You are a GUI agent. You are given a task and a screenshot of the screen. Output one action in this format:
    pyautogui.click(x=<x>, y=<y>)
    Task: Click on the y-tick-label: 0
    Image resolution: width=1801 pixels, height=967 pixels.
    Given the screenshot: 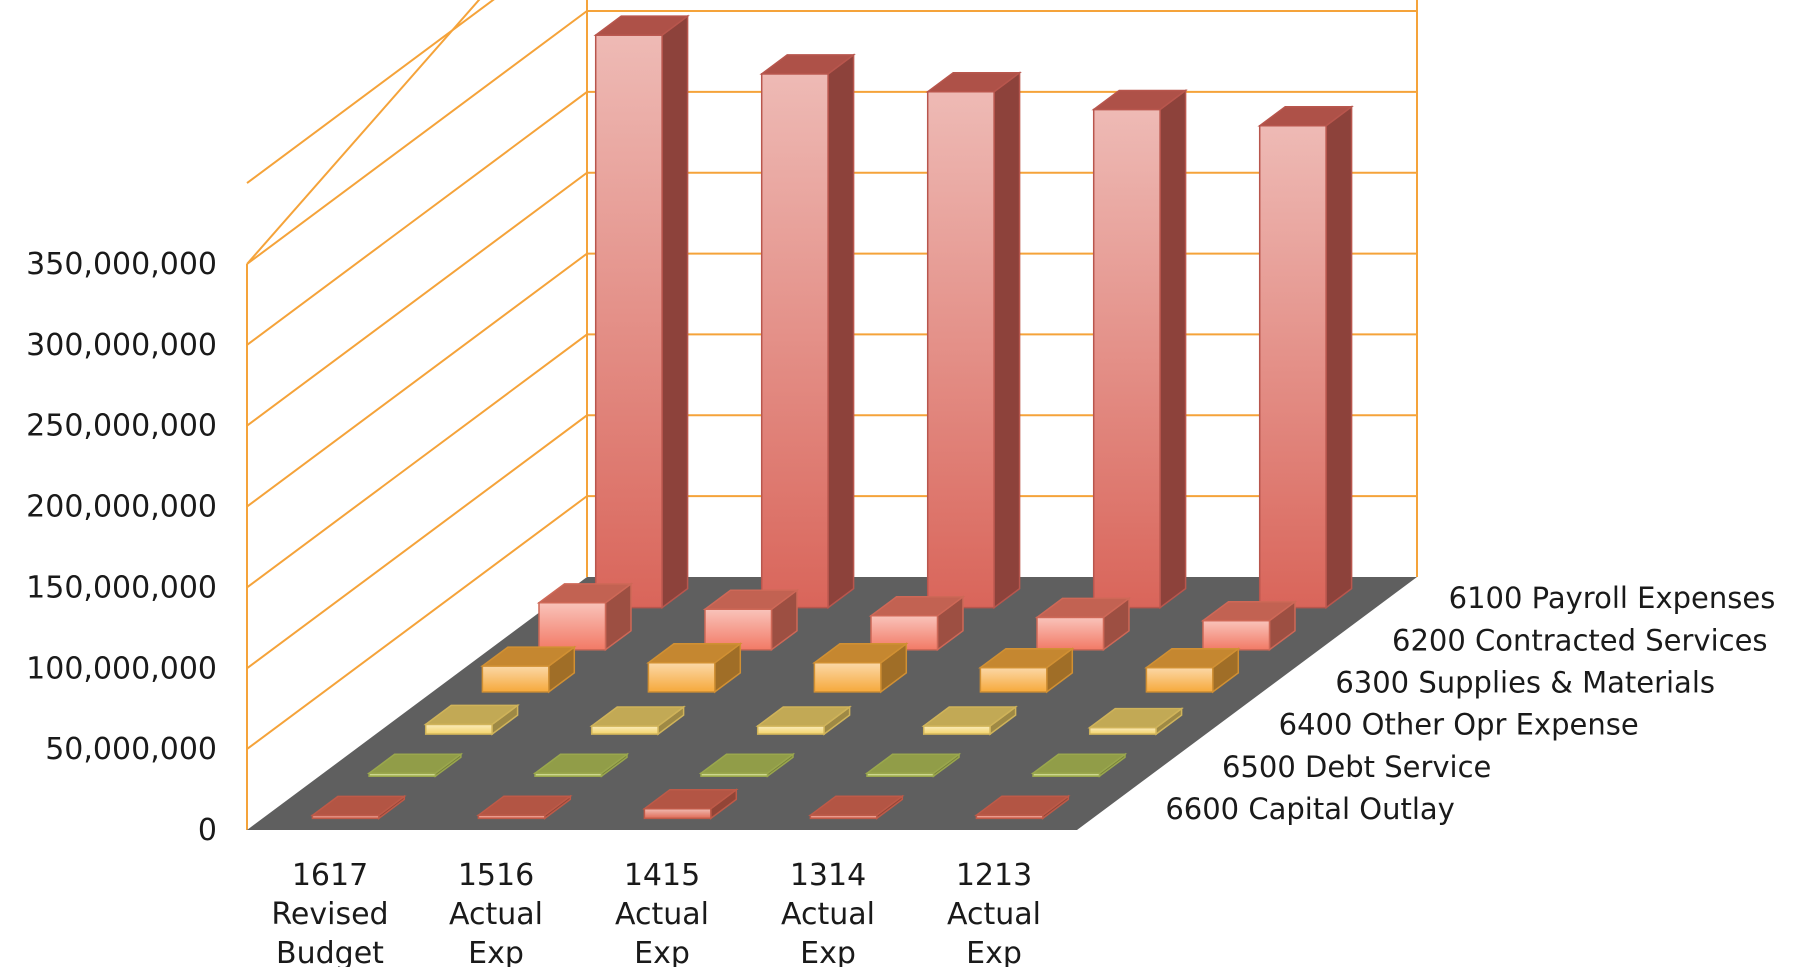 What is the action you would take?
    pyautogui.click(x=207, y=830)
    